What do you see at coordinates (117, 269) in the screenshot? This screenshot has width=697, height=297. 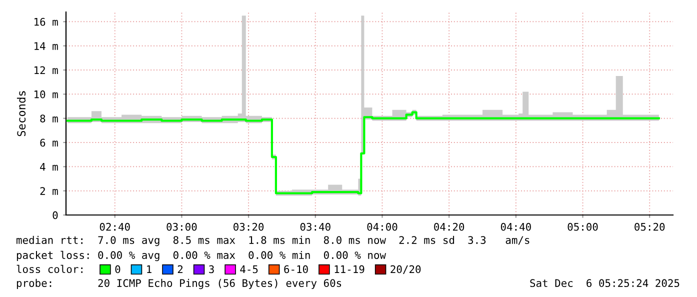 I see `legend-label: 0` at bounding box center [117, 269].